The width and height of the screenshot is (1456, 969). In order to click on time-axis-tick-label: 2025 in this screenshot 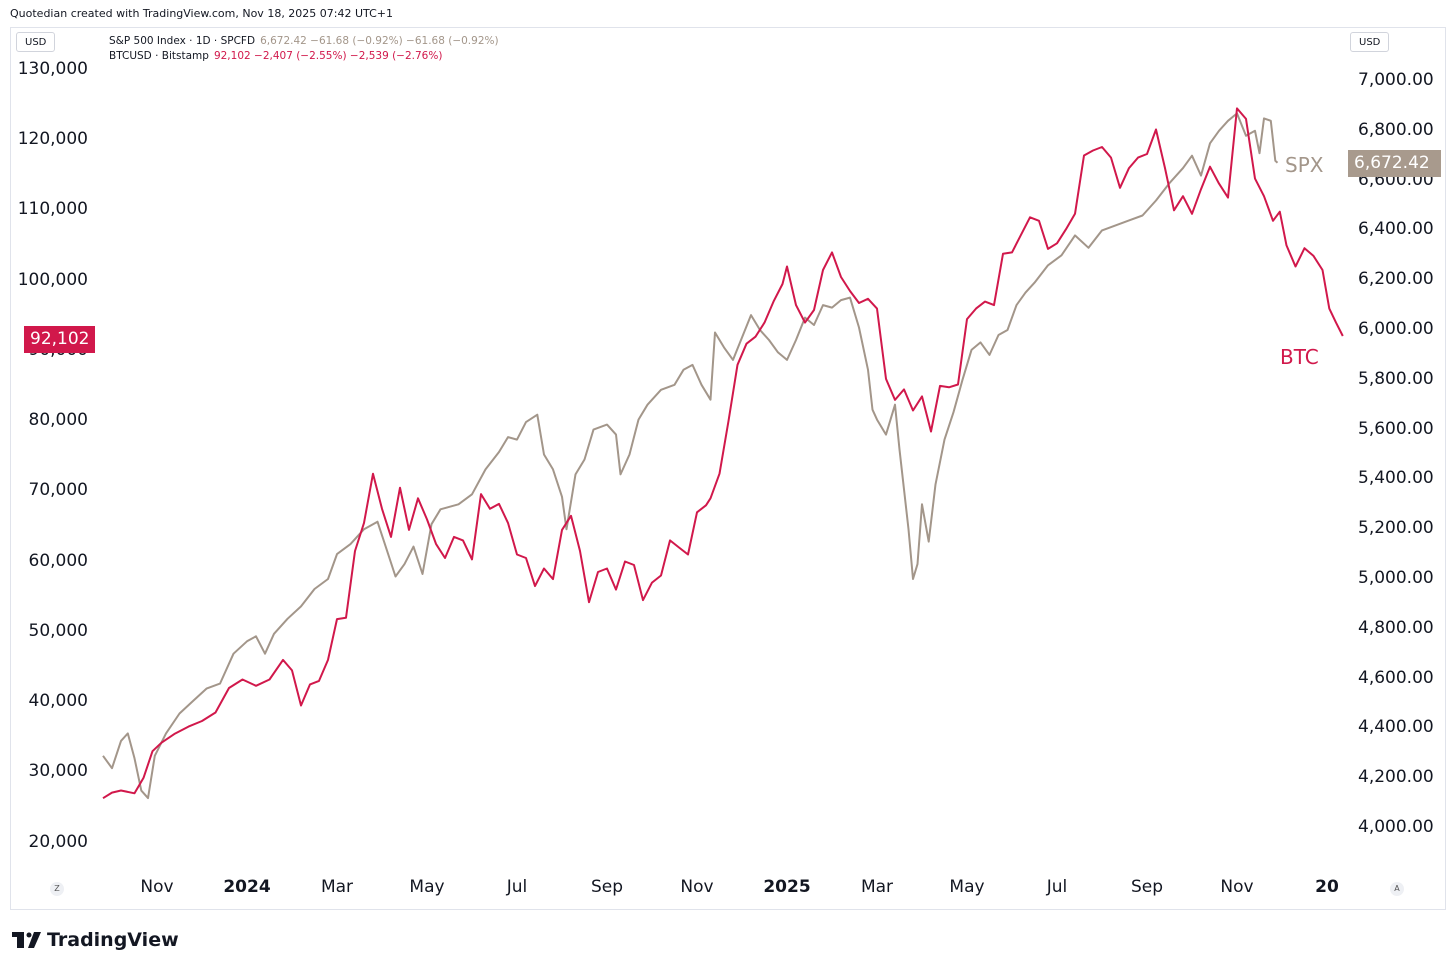, I will do `click(787, 887)`.